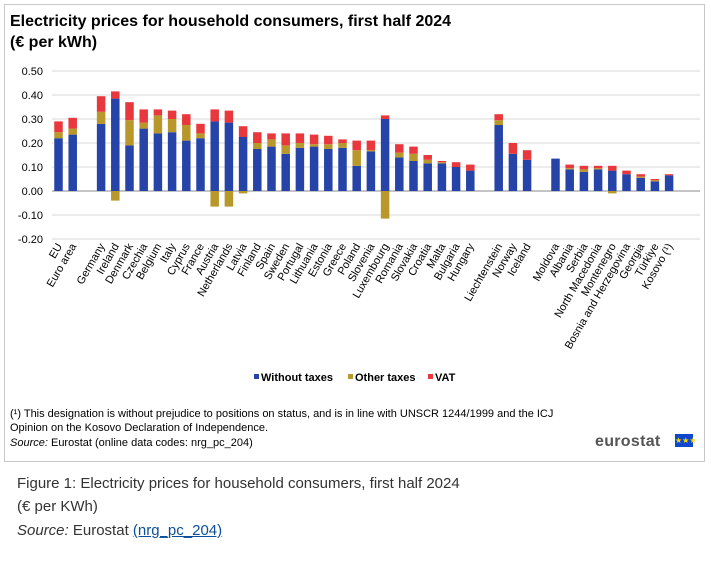 The width and height of the screenshot is (711, 562). Describe the element at coordinates (32, 168) in the screenshot. I see `y-tick-label: 0.10` at that location.